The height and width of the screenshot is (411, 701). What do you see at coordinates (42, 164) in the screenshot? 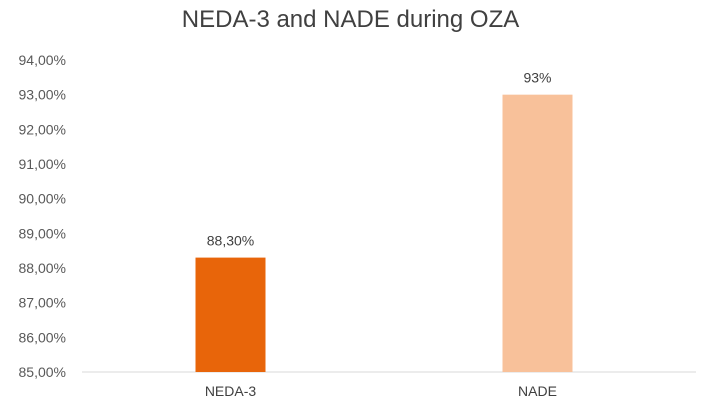
I see `y-tick-label: 91,00%` at bounding box center [42, 164].